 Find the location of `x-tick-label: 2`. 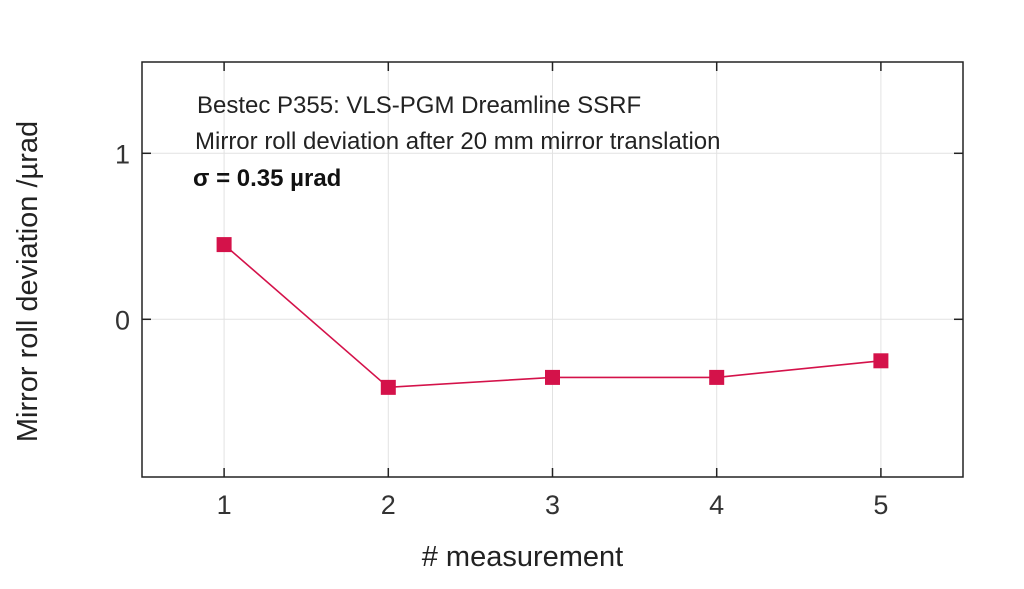

x-tick-label: 2 is located at coordinates (388, 505).